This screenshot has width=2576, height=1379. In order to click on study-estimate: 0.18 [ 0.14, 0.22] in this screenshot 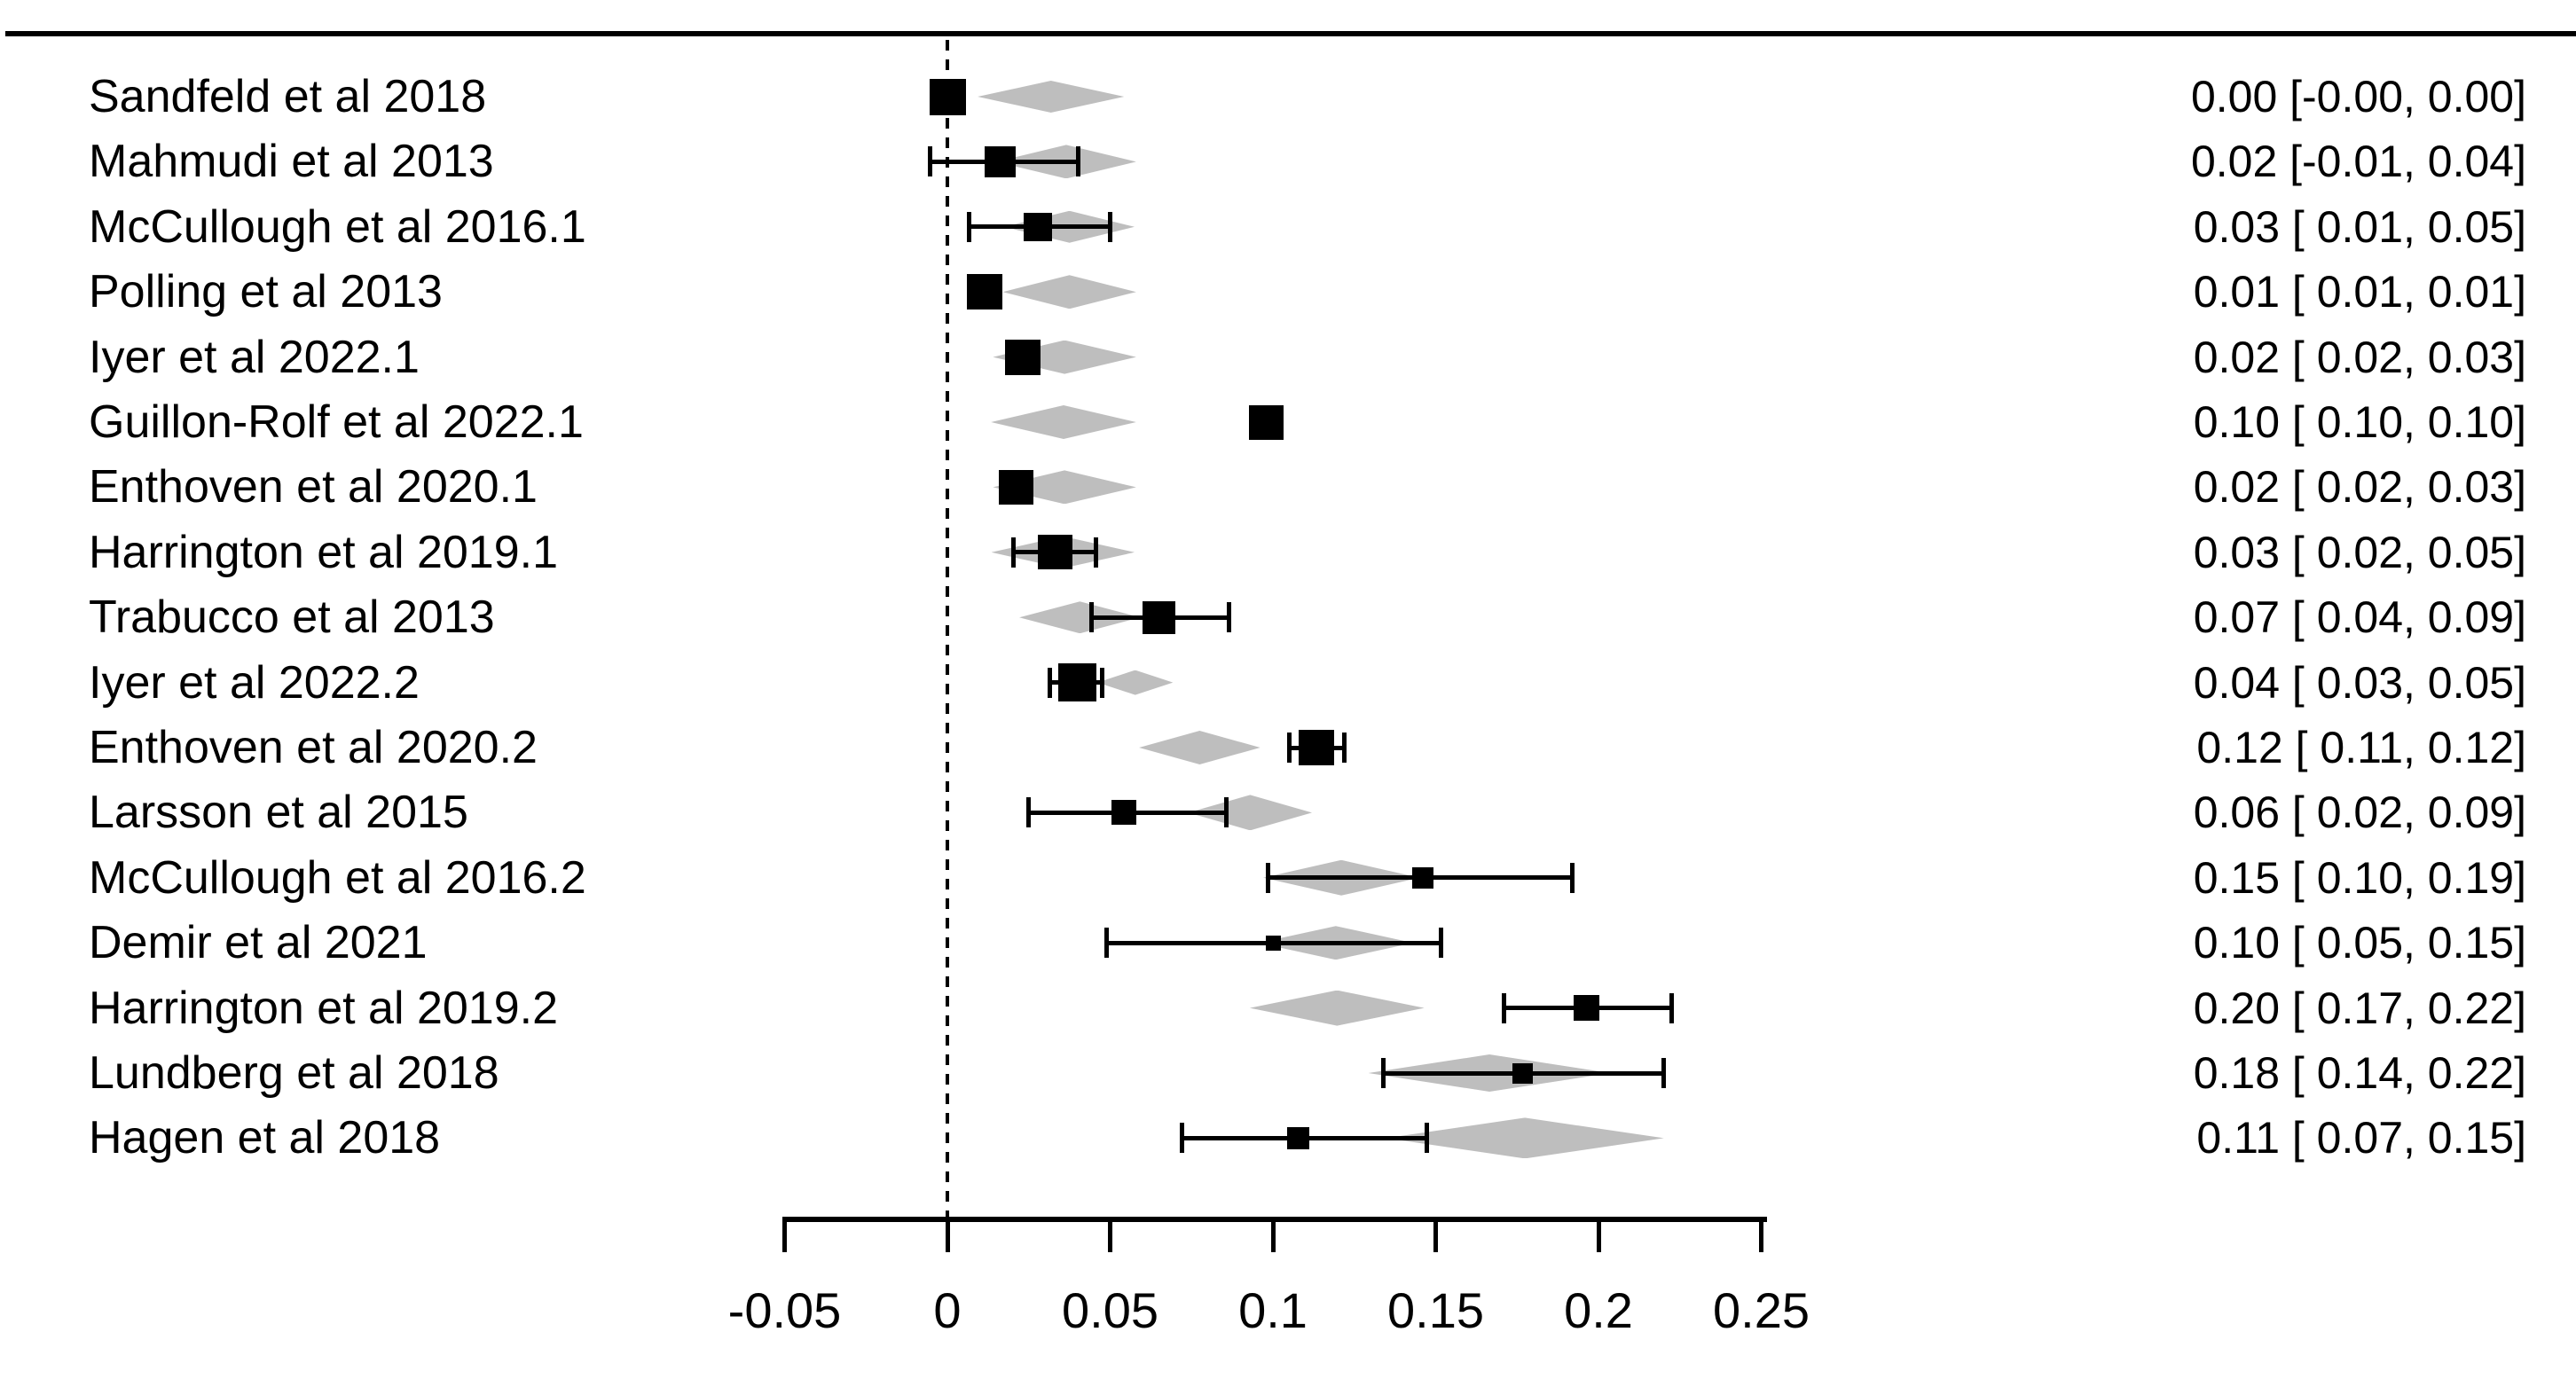, I will do `click(2359, 1073)`.